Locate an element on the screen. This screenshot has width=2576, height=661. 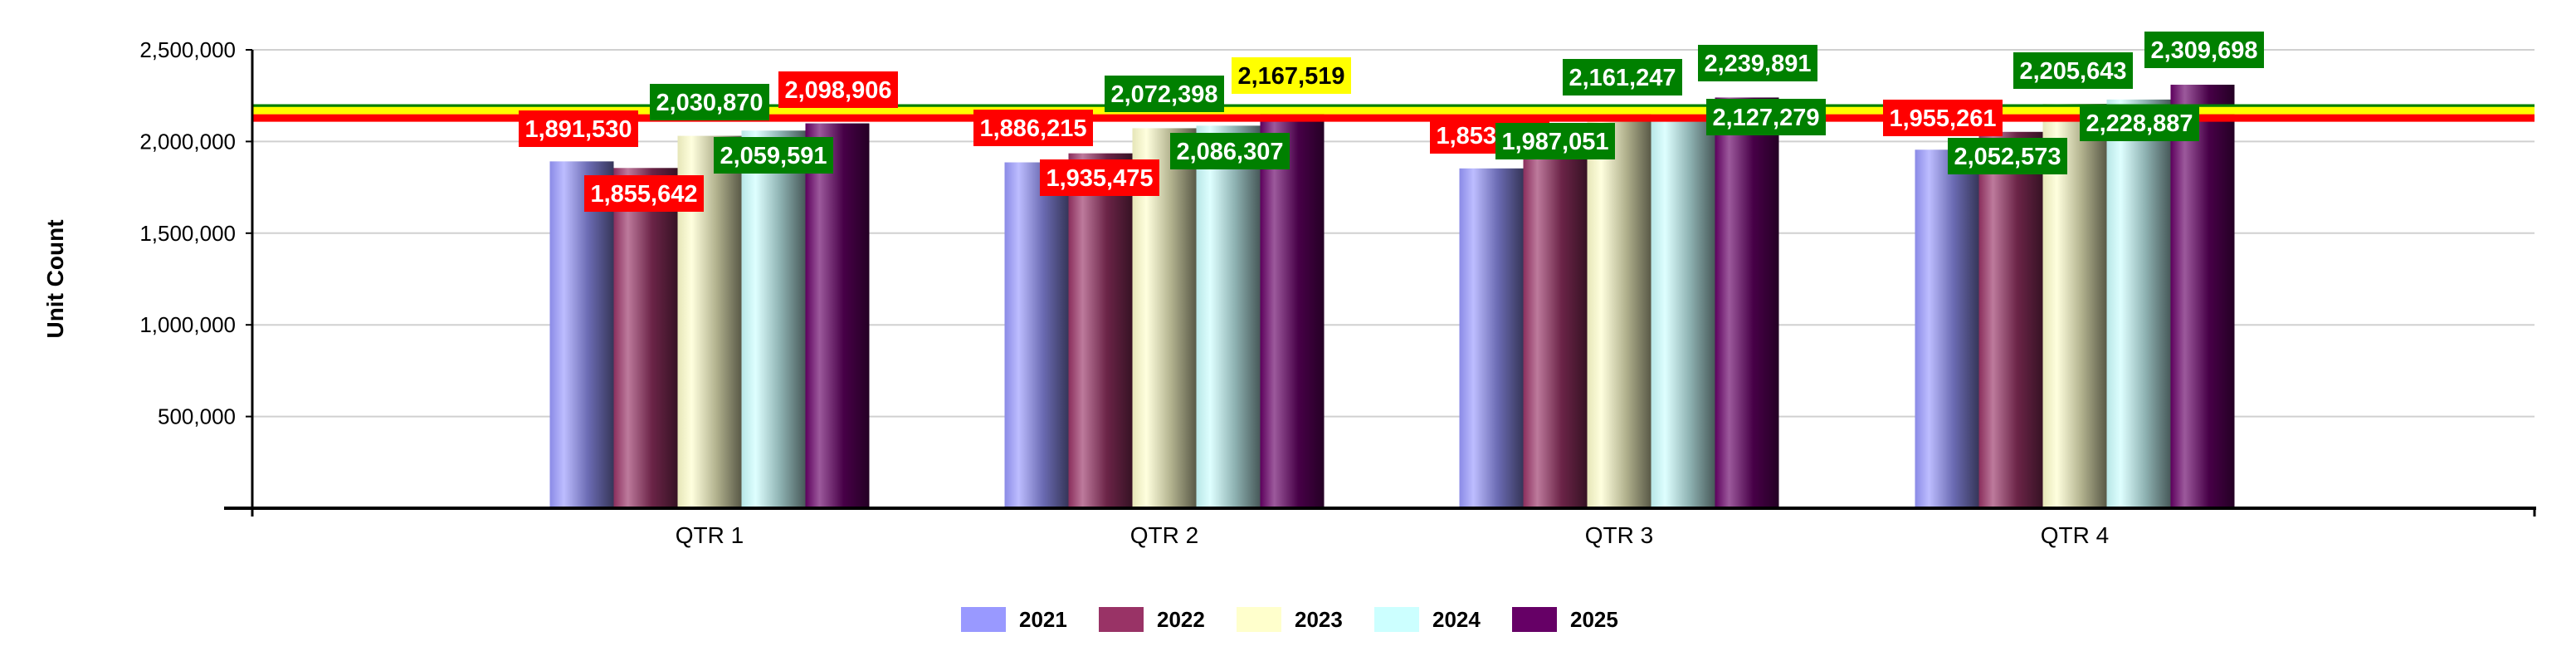
data-label-2021-2: 1,886,215 is located at coordinates (1033, 128).